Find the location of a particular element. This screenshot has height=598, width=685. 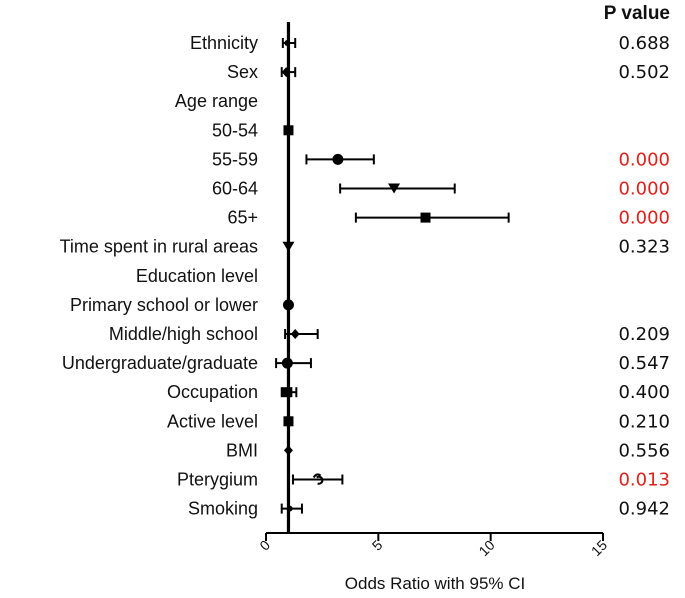

plot-row: Primary school or lower is located at coordinates (182, 305).